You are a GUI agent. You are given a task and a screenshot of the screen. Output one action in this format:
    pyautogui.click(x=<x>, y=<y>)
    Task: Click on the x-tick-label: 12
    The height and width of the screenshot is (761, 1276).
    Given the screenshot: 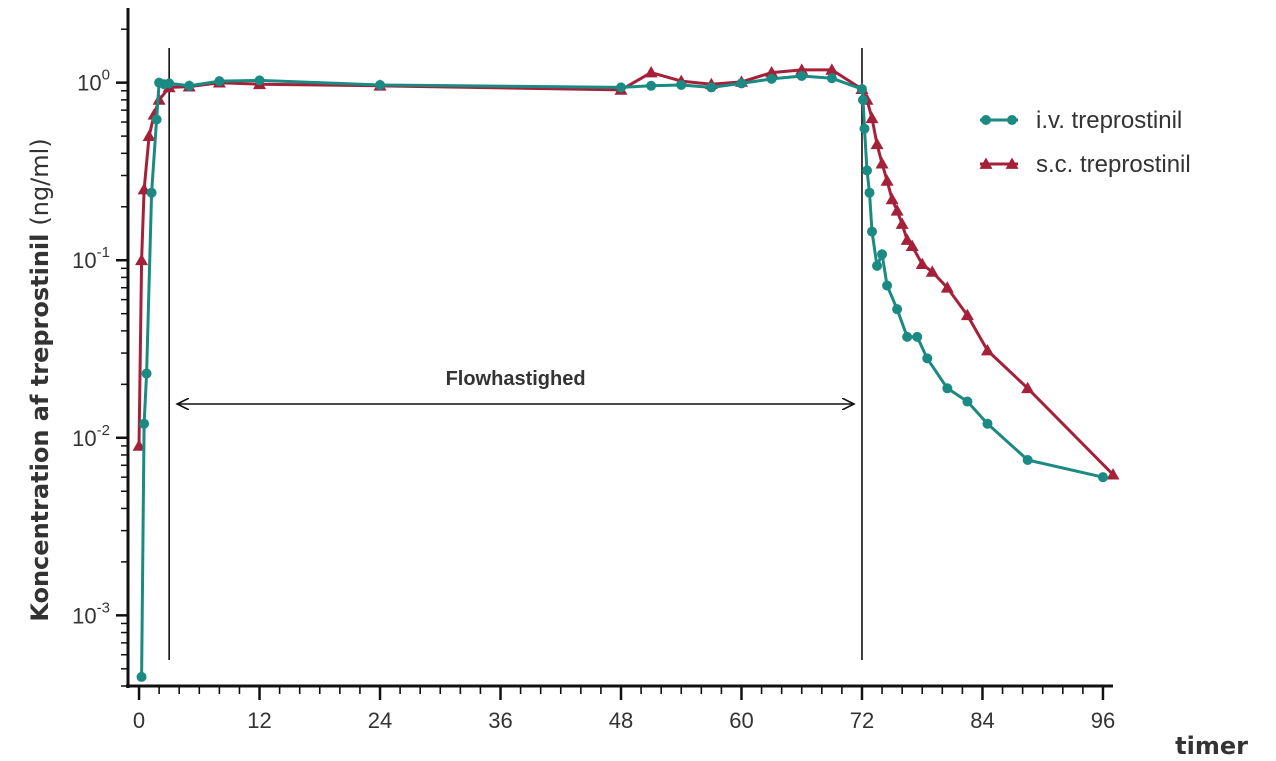 What is the action you would take?
    pyautogui.click(x=259, y=720)
    